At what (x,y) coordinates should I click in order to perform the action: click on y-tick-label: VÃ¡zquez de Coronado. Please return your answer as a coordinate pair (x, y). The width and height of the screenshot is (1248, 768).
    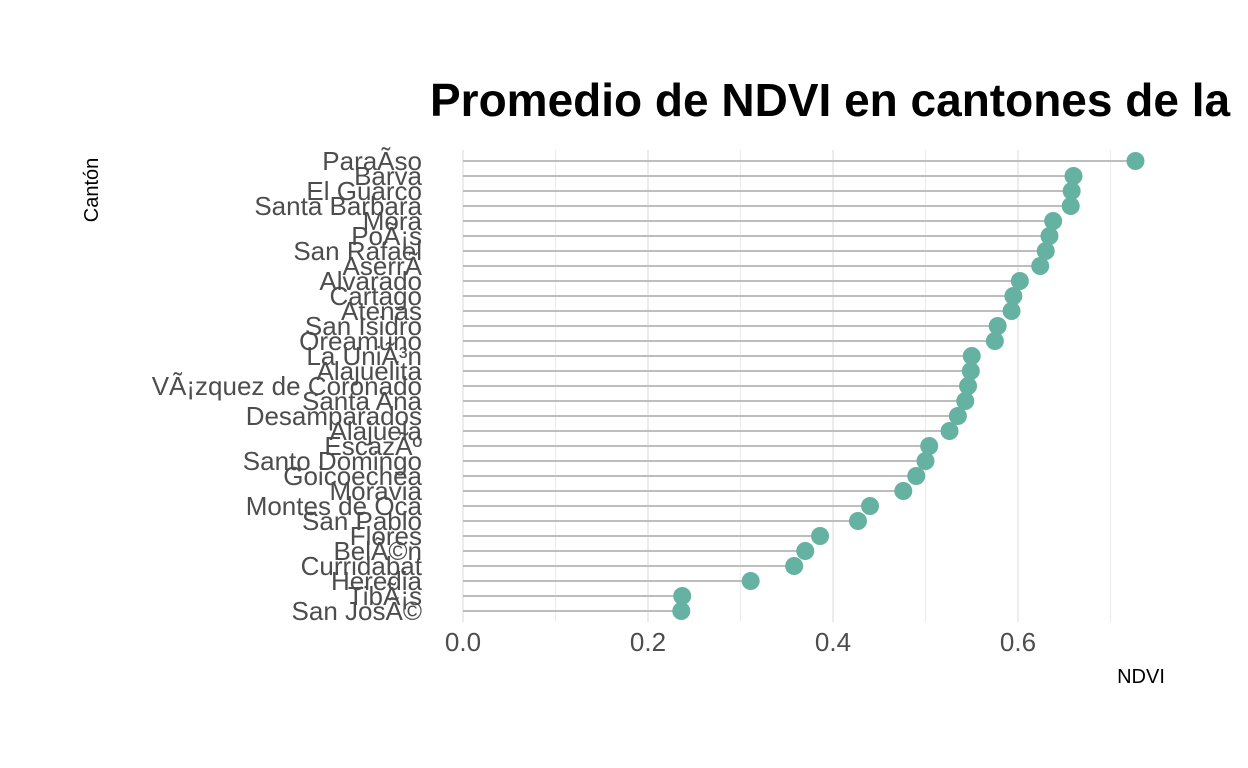
    Looking at the image, I should click on (287, 386).